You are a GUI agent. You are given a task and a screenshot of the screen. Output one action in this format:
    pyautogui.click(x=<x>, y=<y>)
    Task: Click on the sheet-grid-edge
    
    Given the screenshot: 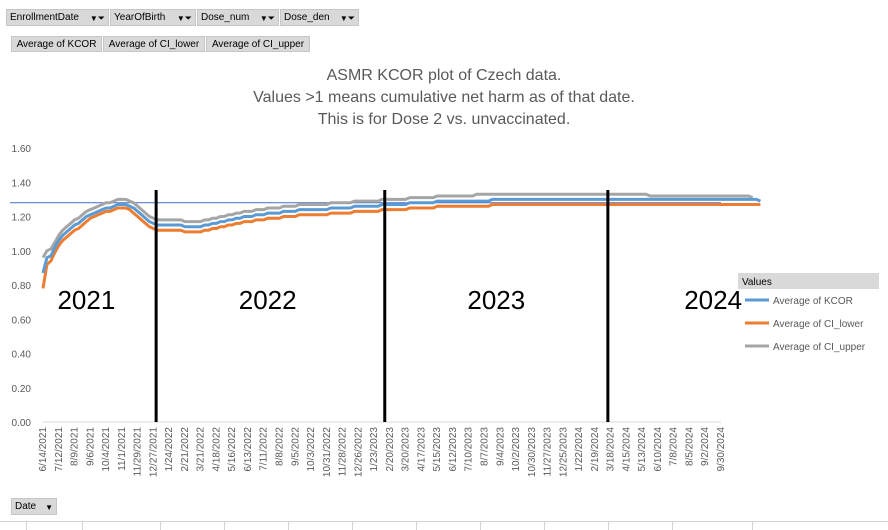 What is the action you would take?
    pyautogui.click(x=444, y=525)
    